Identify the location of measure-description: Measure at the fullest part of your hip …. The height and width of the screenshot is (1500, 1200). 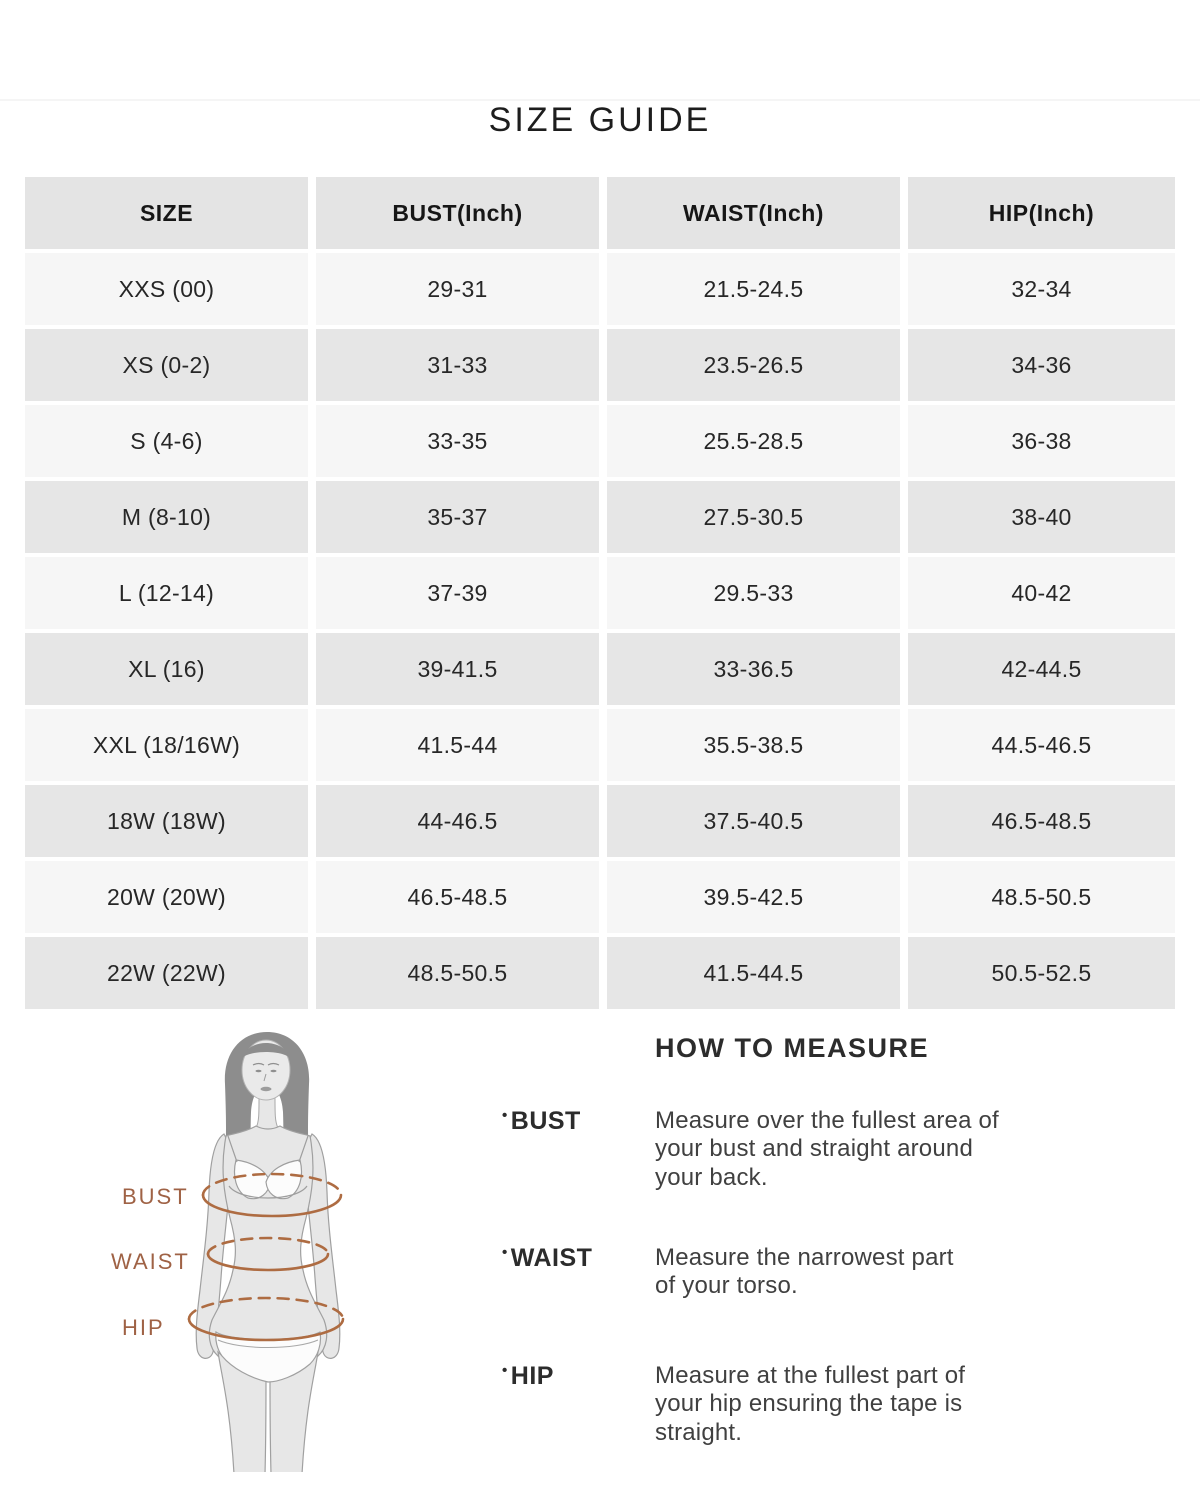
(810, 1404).